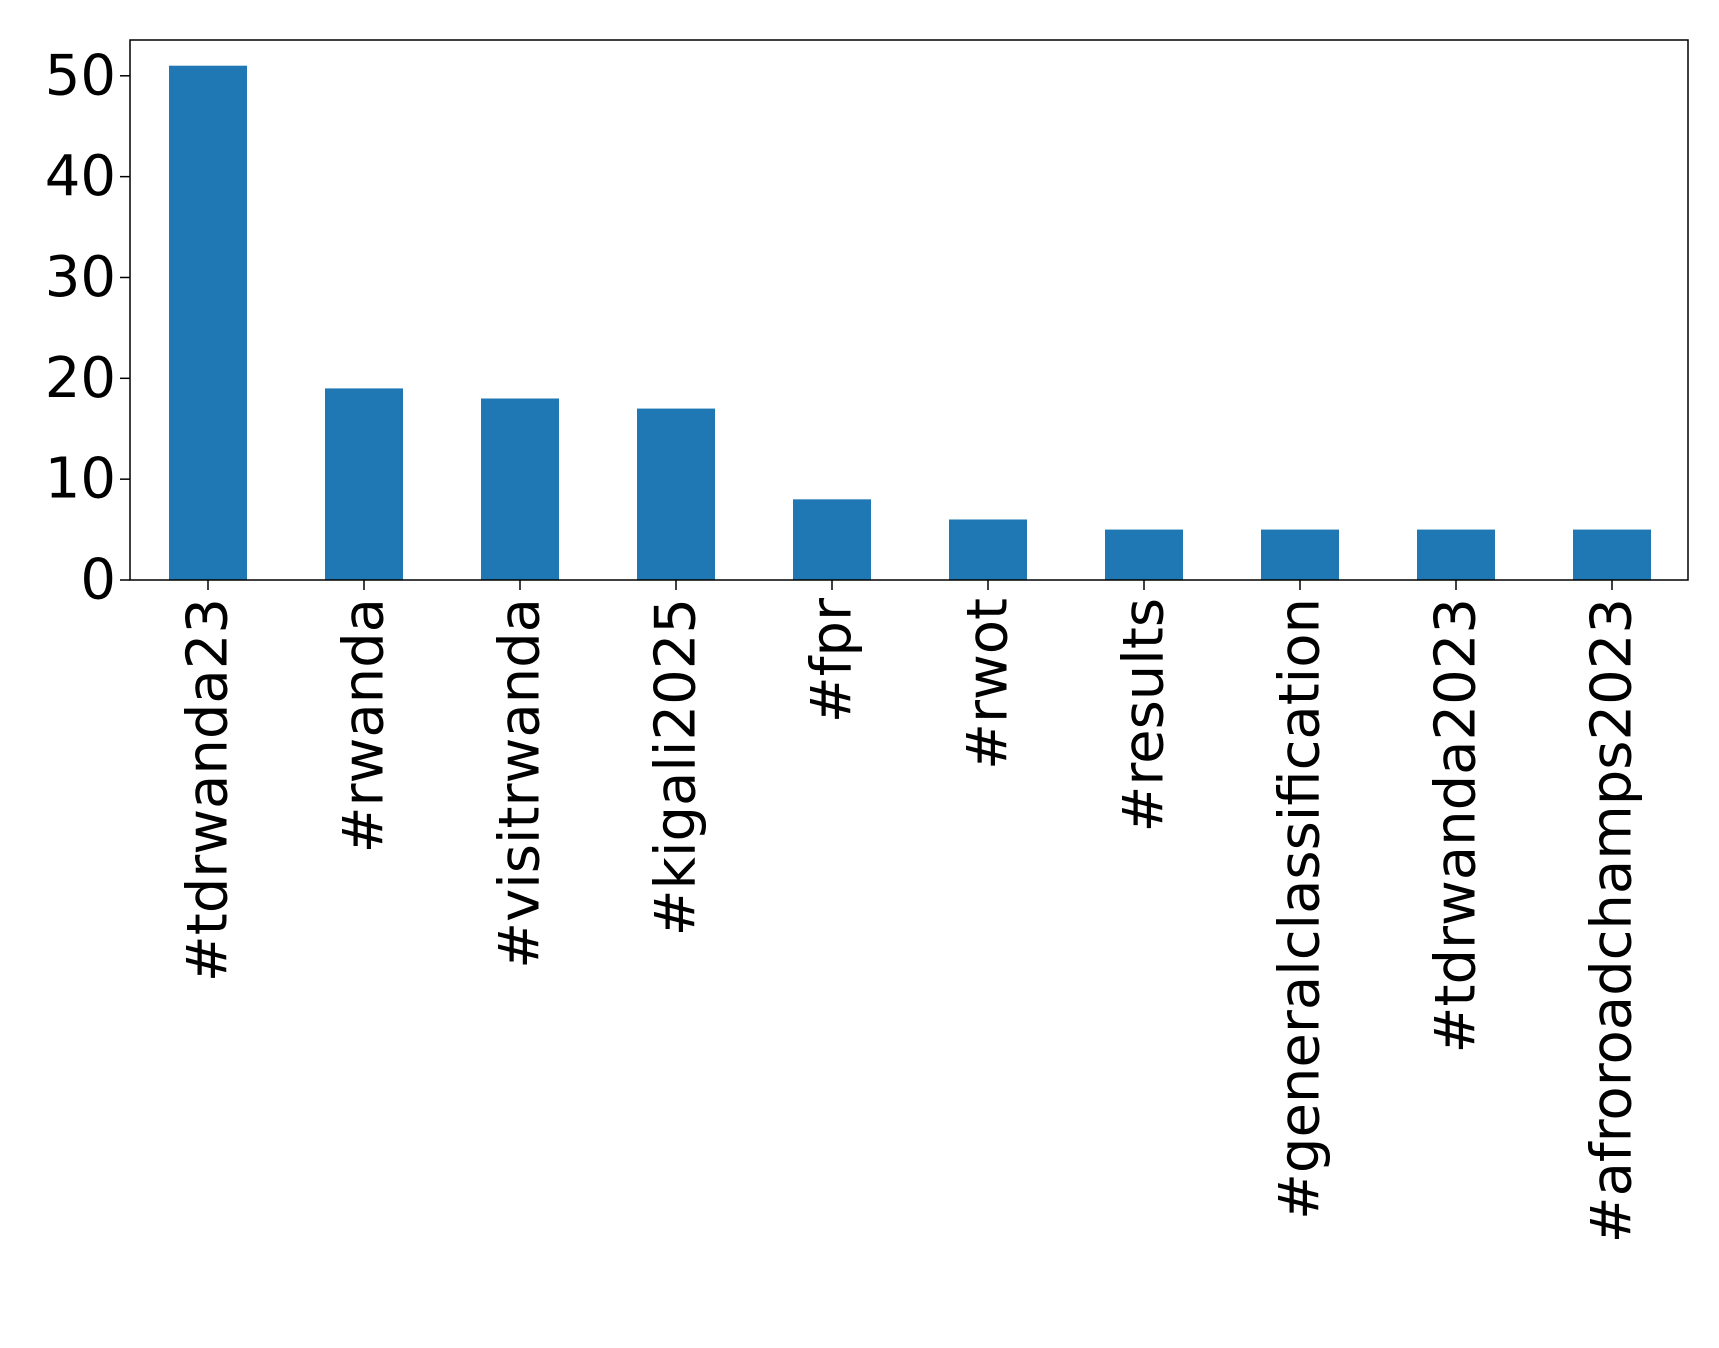 The height and width of the screenshot is (1348, 1719). I want to click on y-axis: 0 10 20 30 40 50, so click(87, 328).